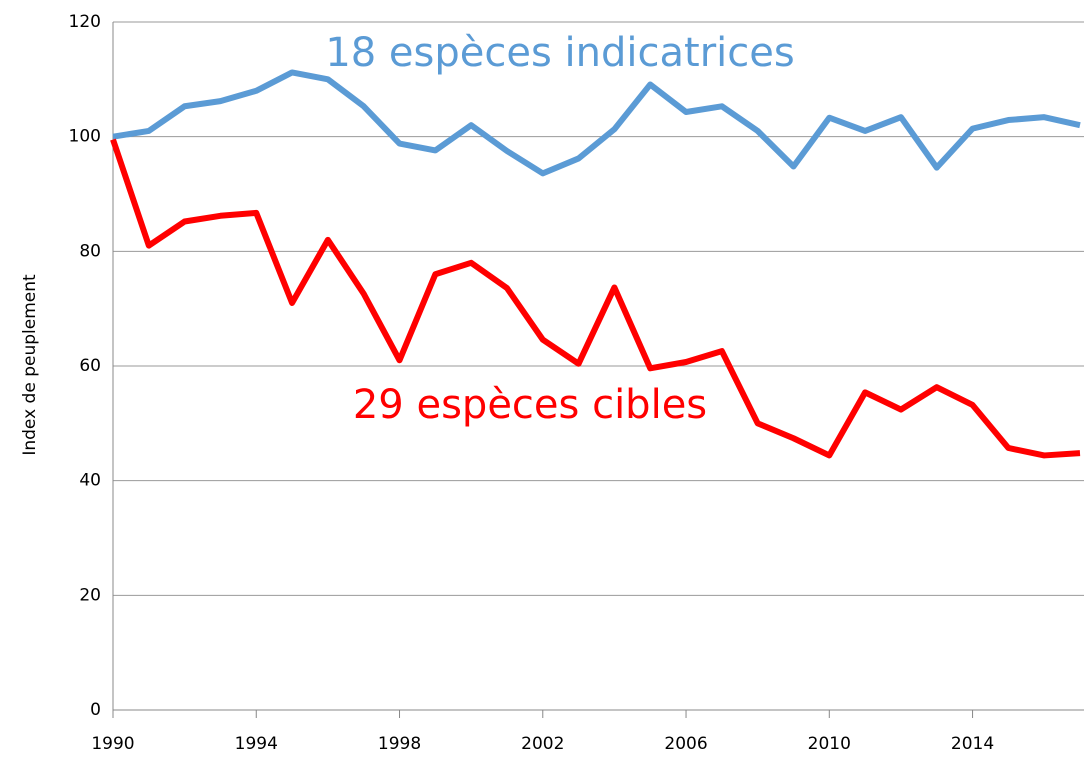 This screenshot has width=1084, height=758. I want to click on y-tick-label: 100, so click(85, 137).